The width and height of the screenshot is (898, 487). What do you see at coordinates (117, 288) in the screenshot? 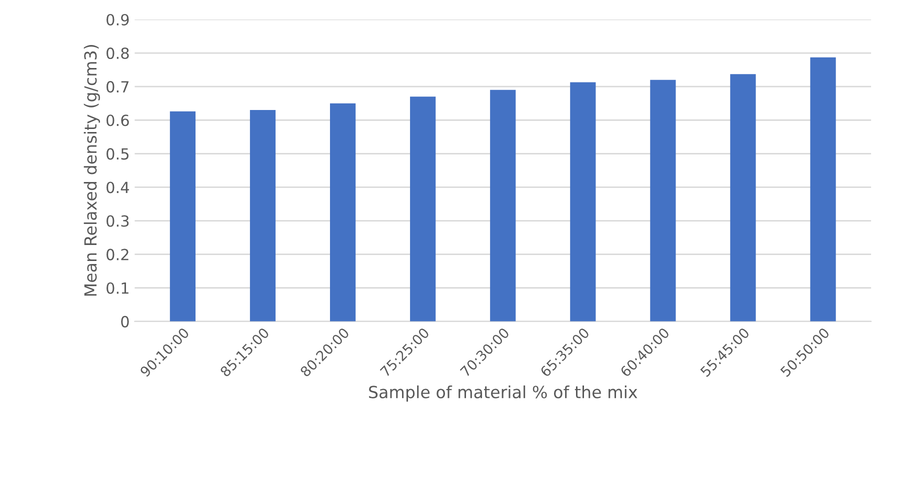
I see `y-tick-label: 0.1` at bounding box center [117, 288].